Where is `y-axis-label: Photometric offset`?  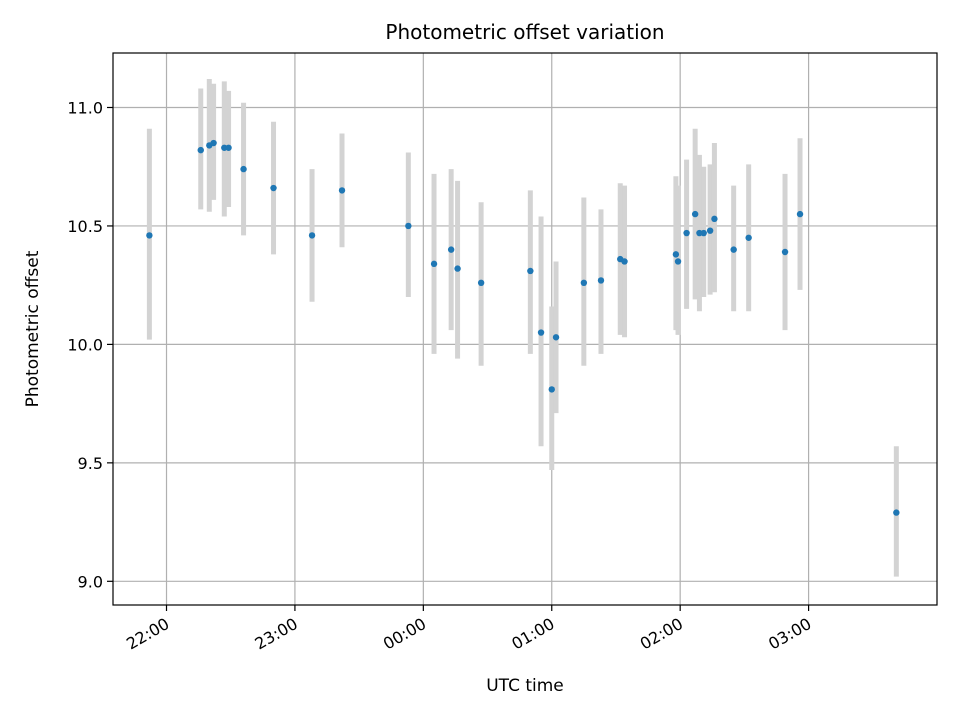 y-axis-label: Photometric offset is located at coordinates (33, 328).